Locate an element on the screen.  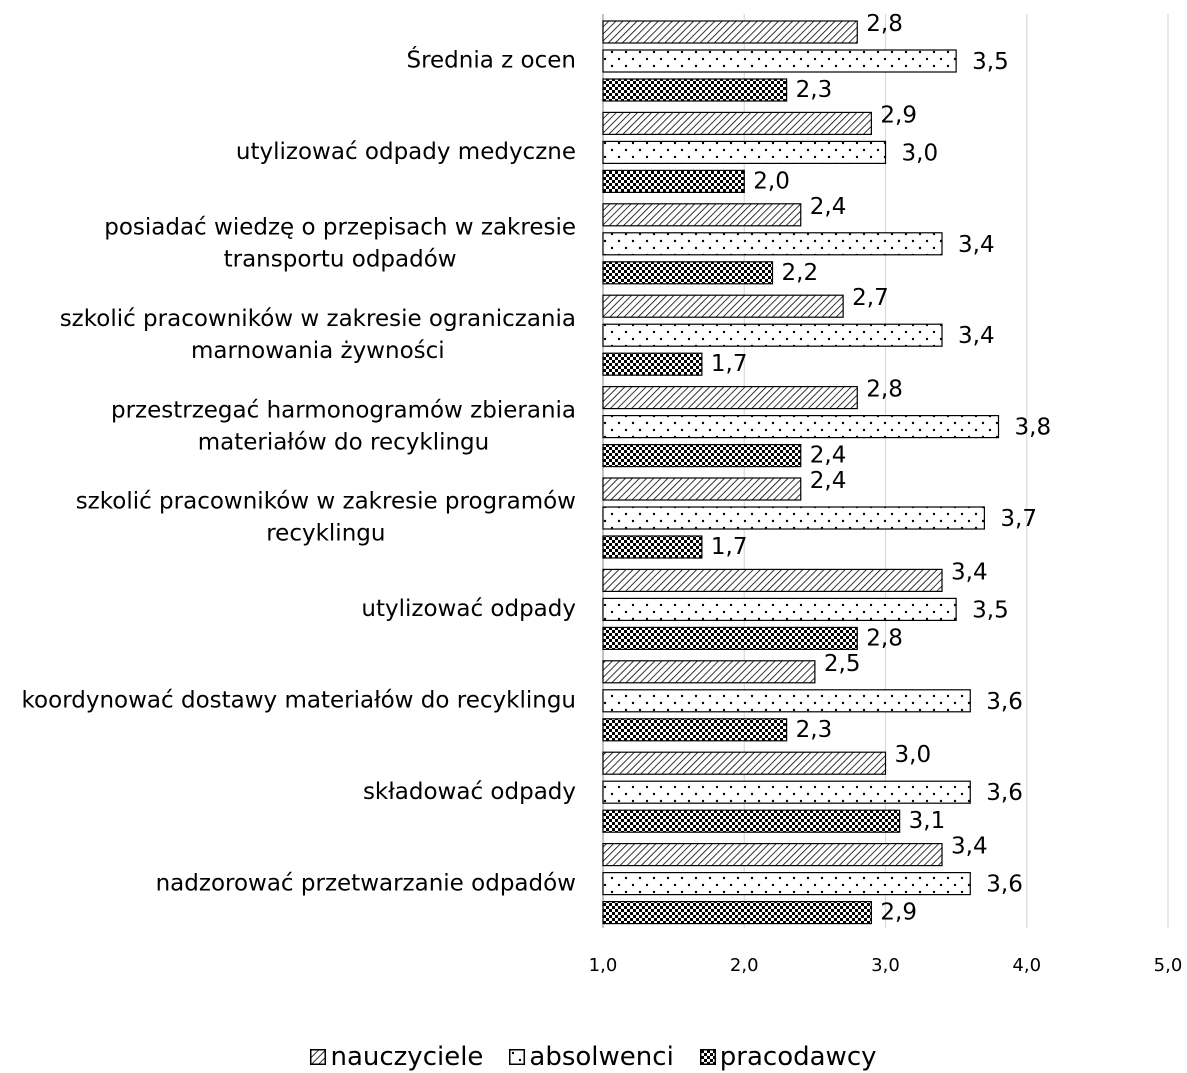
value-label: 2,5 is located at coordinates (842, 664).